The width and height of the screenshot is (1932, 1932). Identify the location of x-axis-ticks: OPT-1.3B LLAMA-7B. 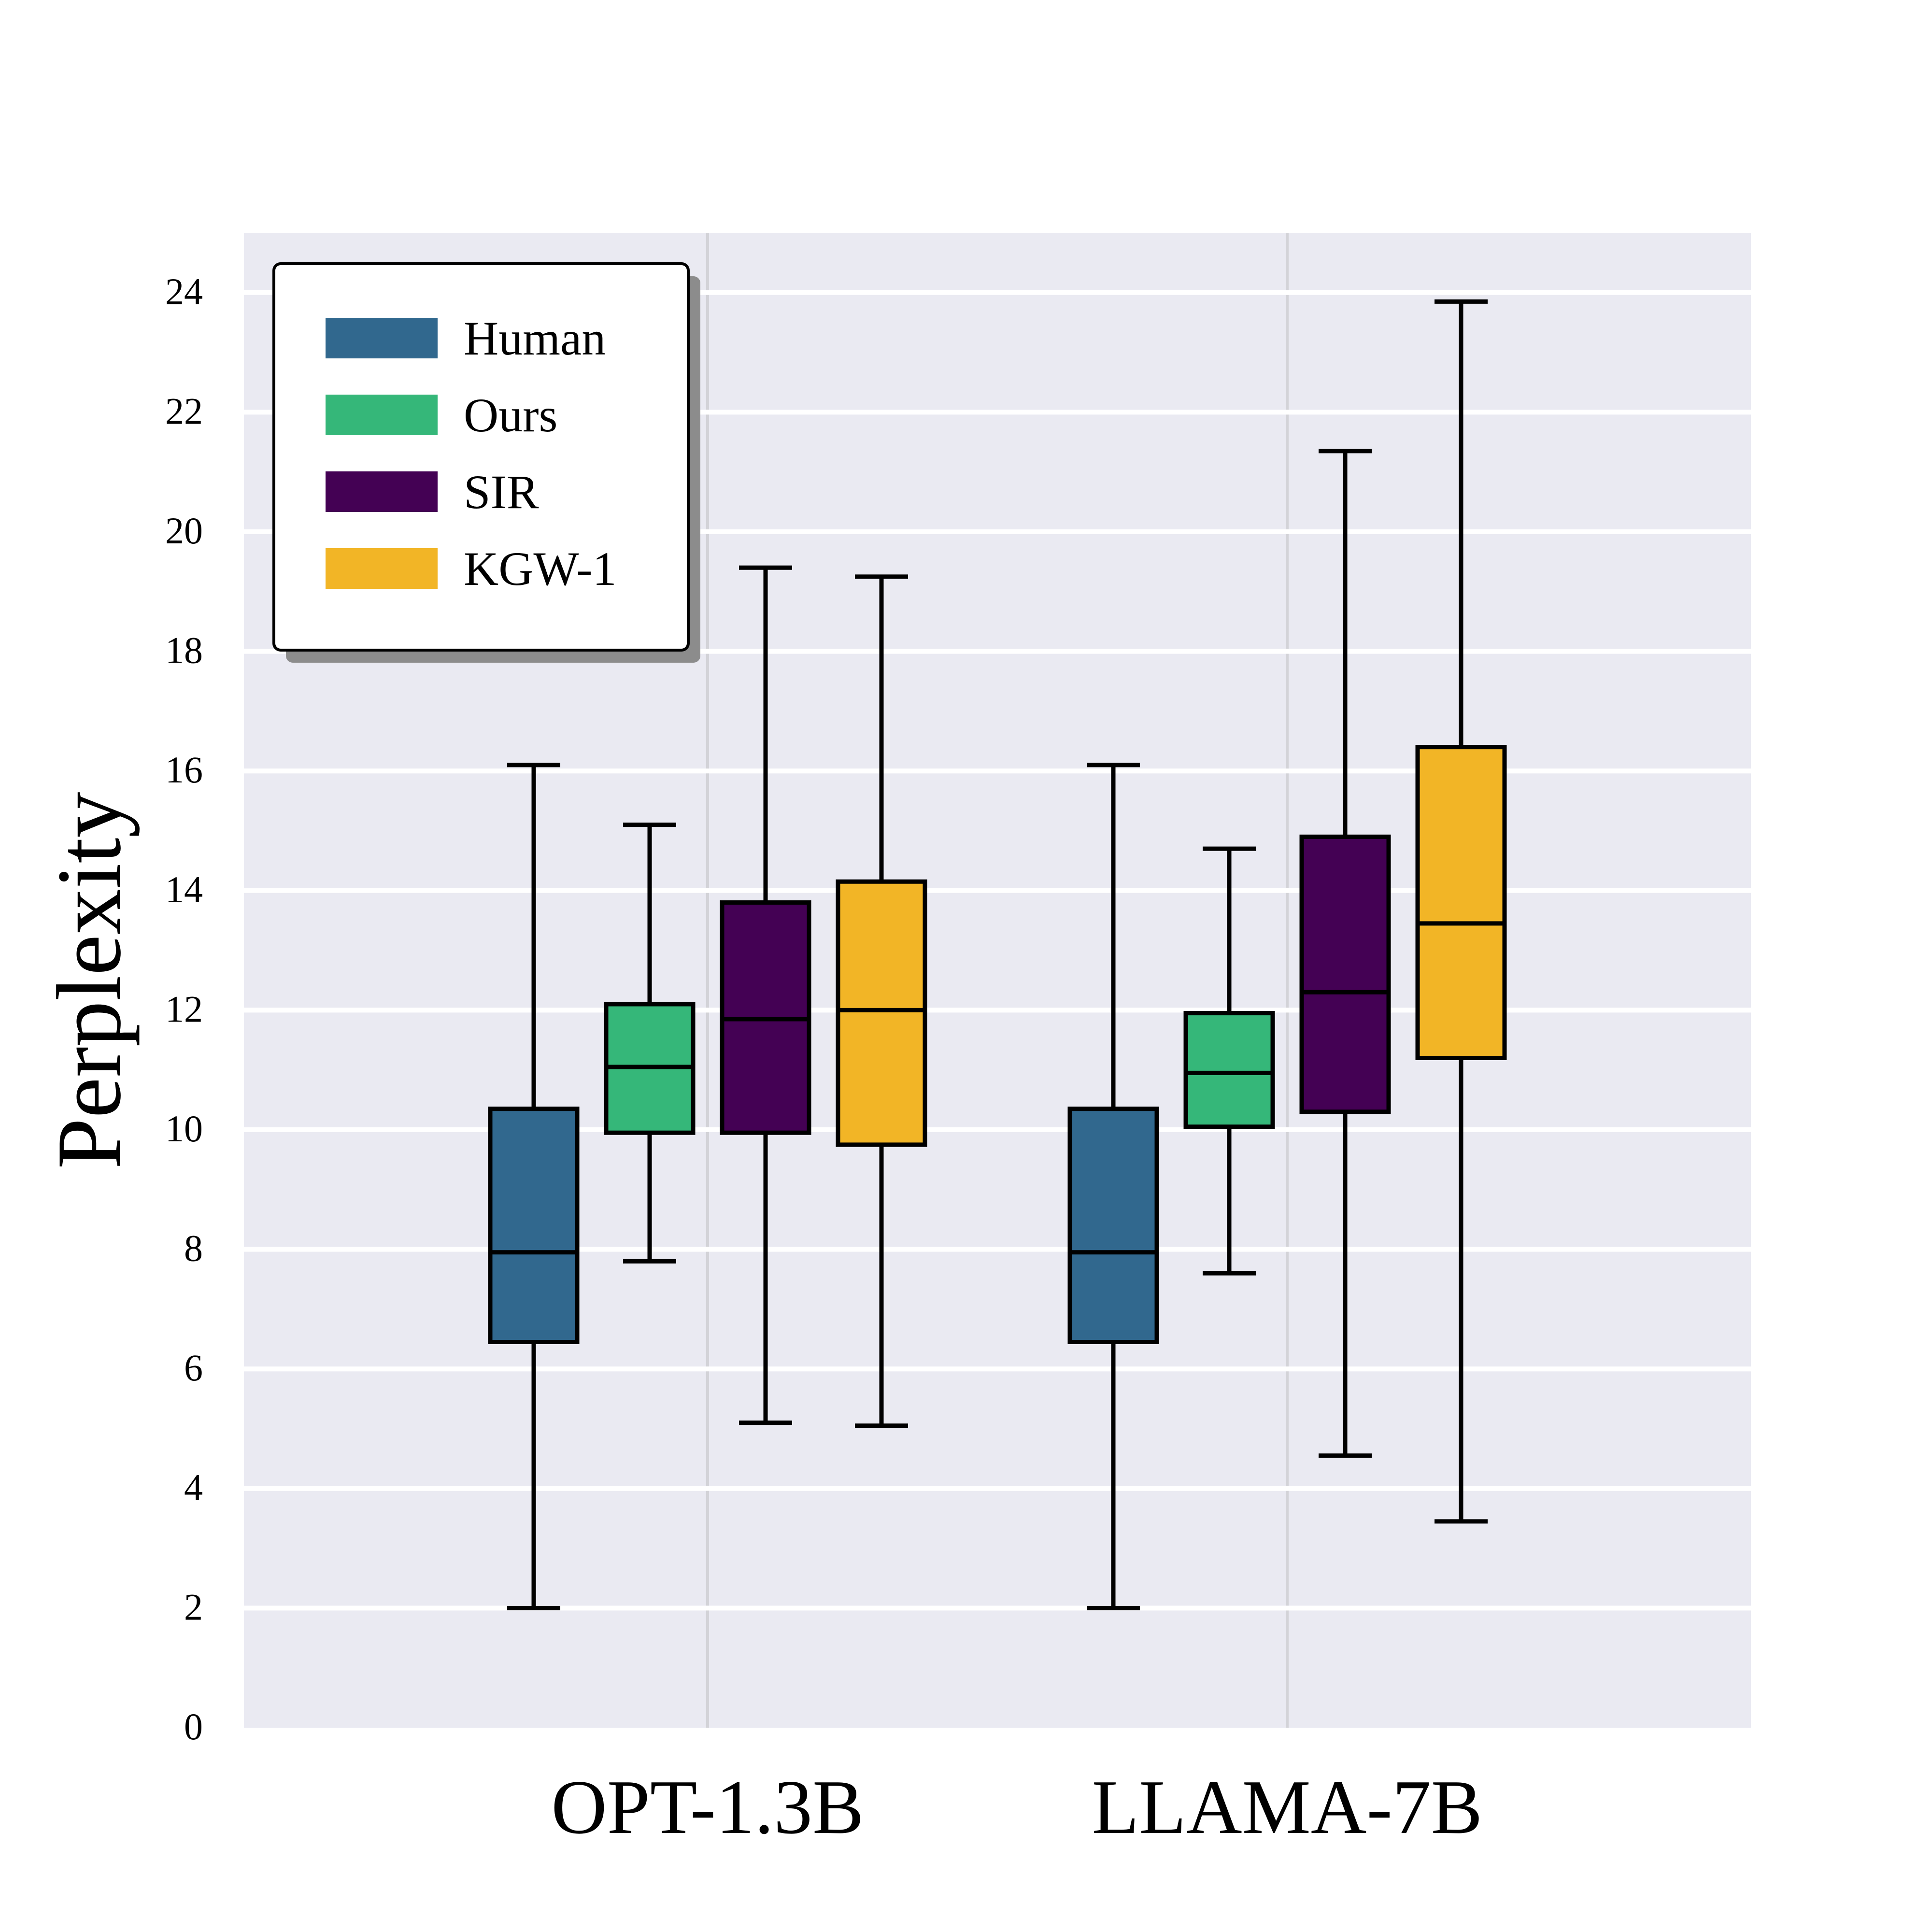
(1016, 1807).